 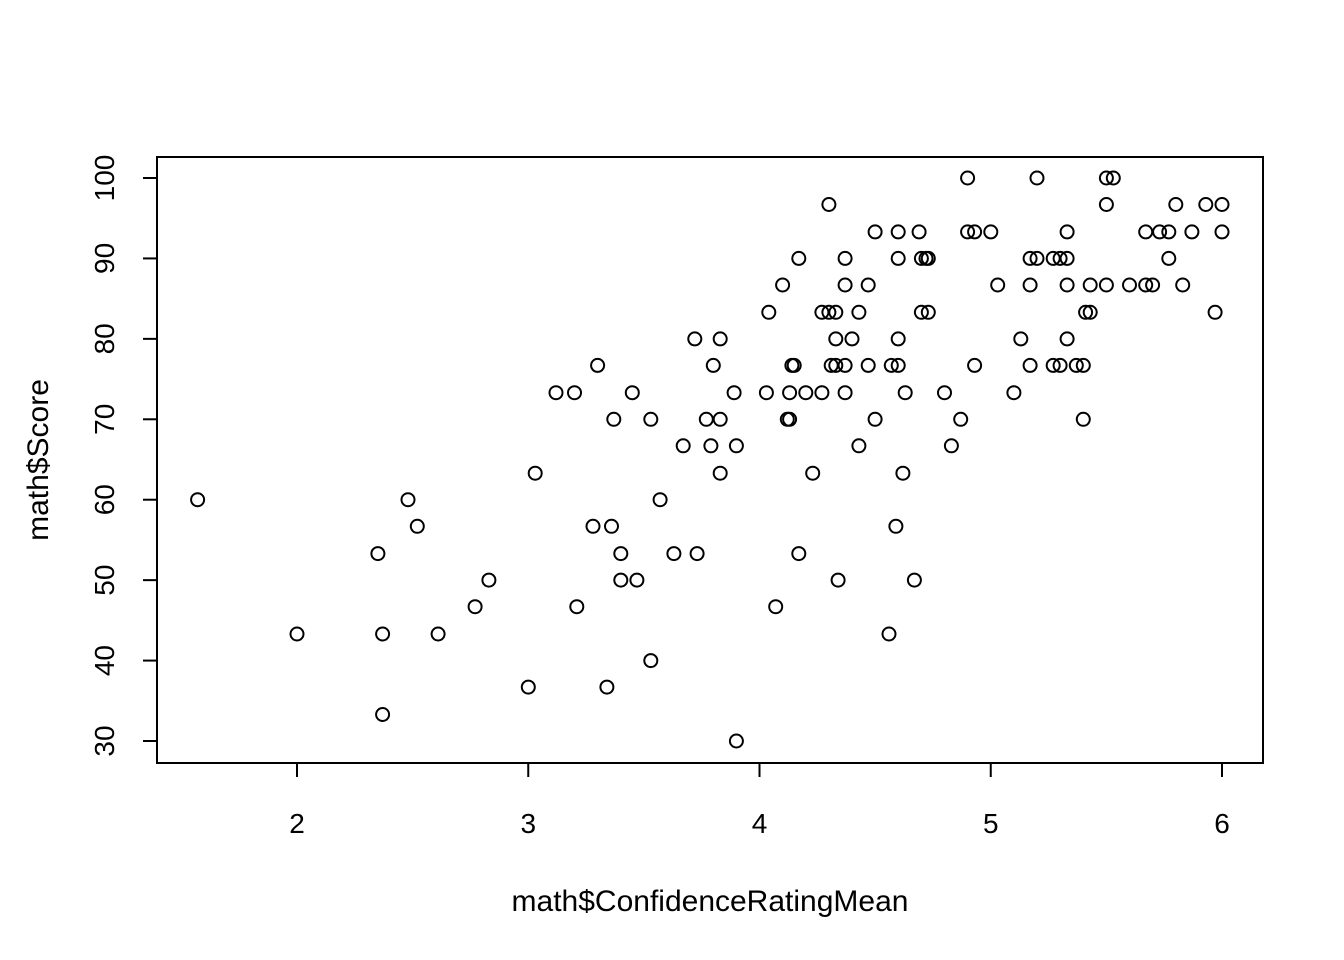 I want to click on x-axis-label: math$ConfidenceRatingMean, so click(x=710, y=901).